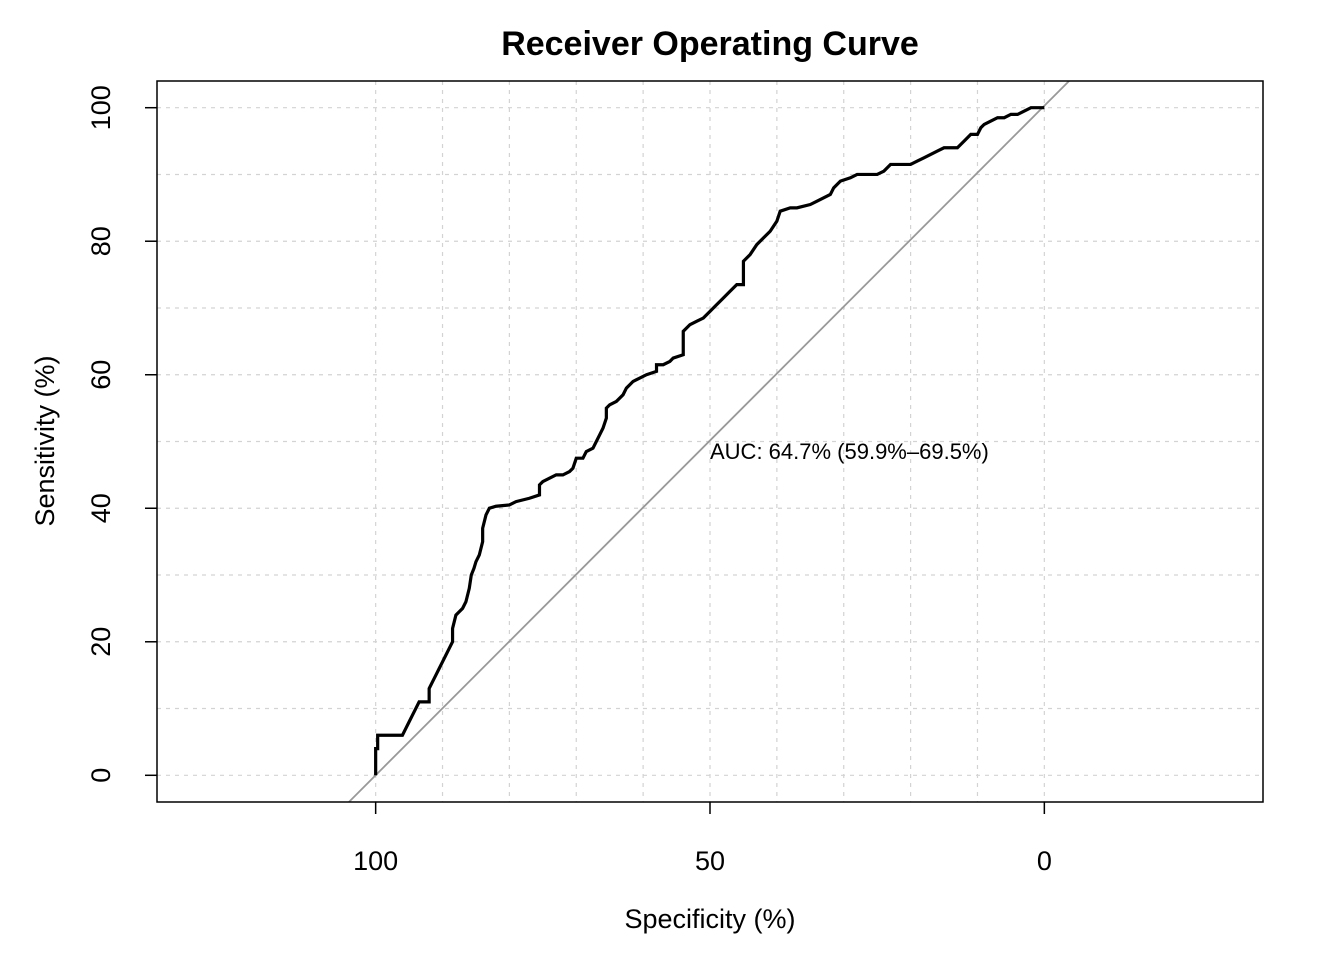 The image size is (1344, 960). Describe the element at coordinates (101, 775) in the screenshot. I see `y-tick-label: 0` at that location.